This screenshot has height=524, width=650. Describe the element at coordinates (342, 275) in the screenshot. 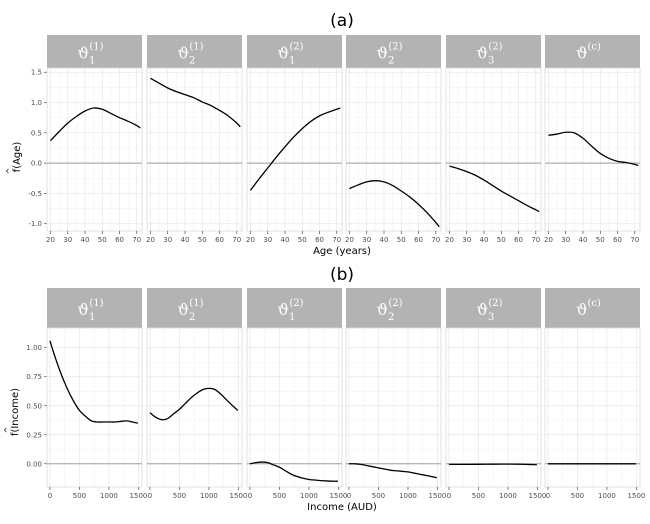

I see `figure-b-title: (b)` at that location.